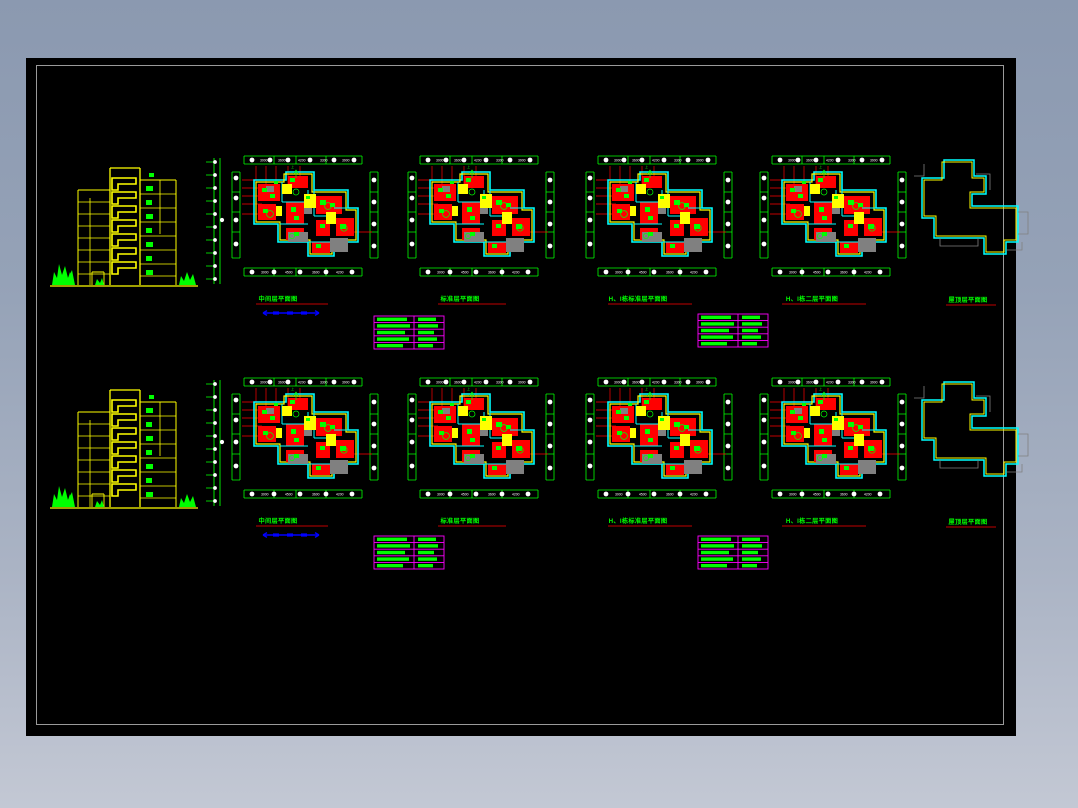  What do you see at coordinates (460, 299) in the screenshot?
I see `plan-a2-title: 标准层平面图` at bounding box center [460, 299].